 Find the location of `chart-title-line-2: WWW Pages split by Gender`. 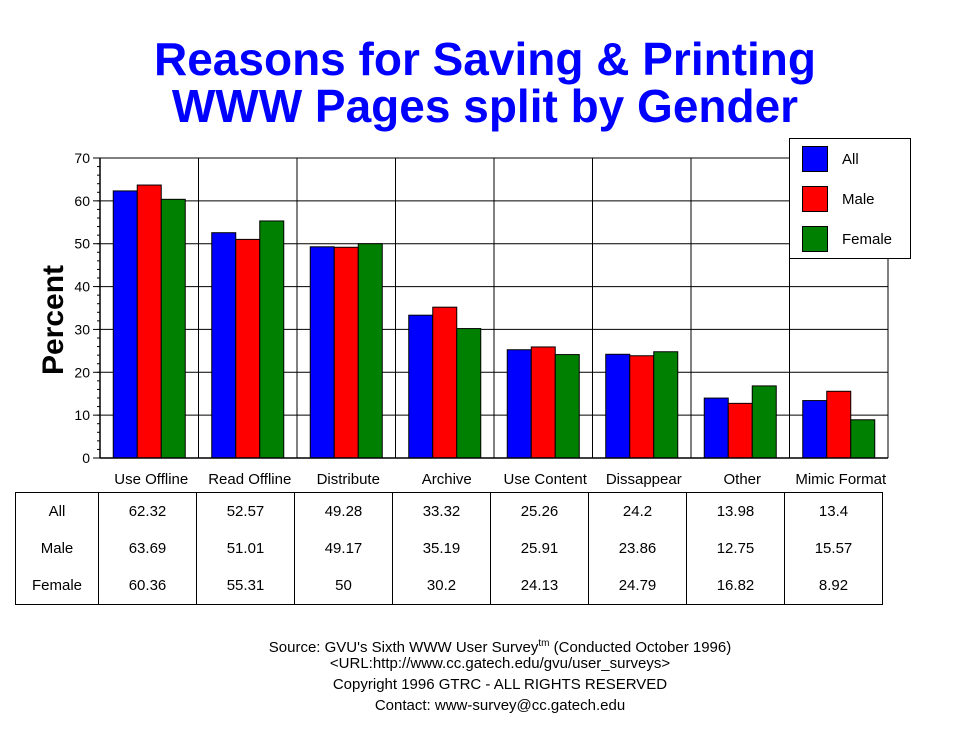

chart-title-line-2: WWW Pages split by Gender is located at coordinates (485, 106).